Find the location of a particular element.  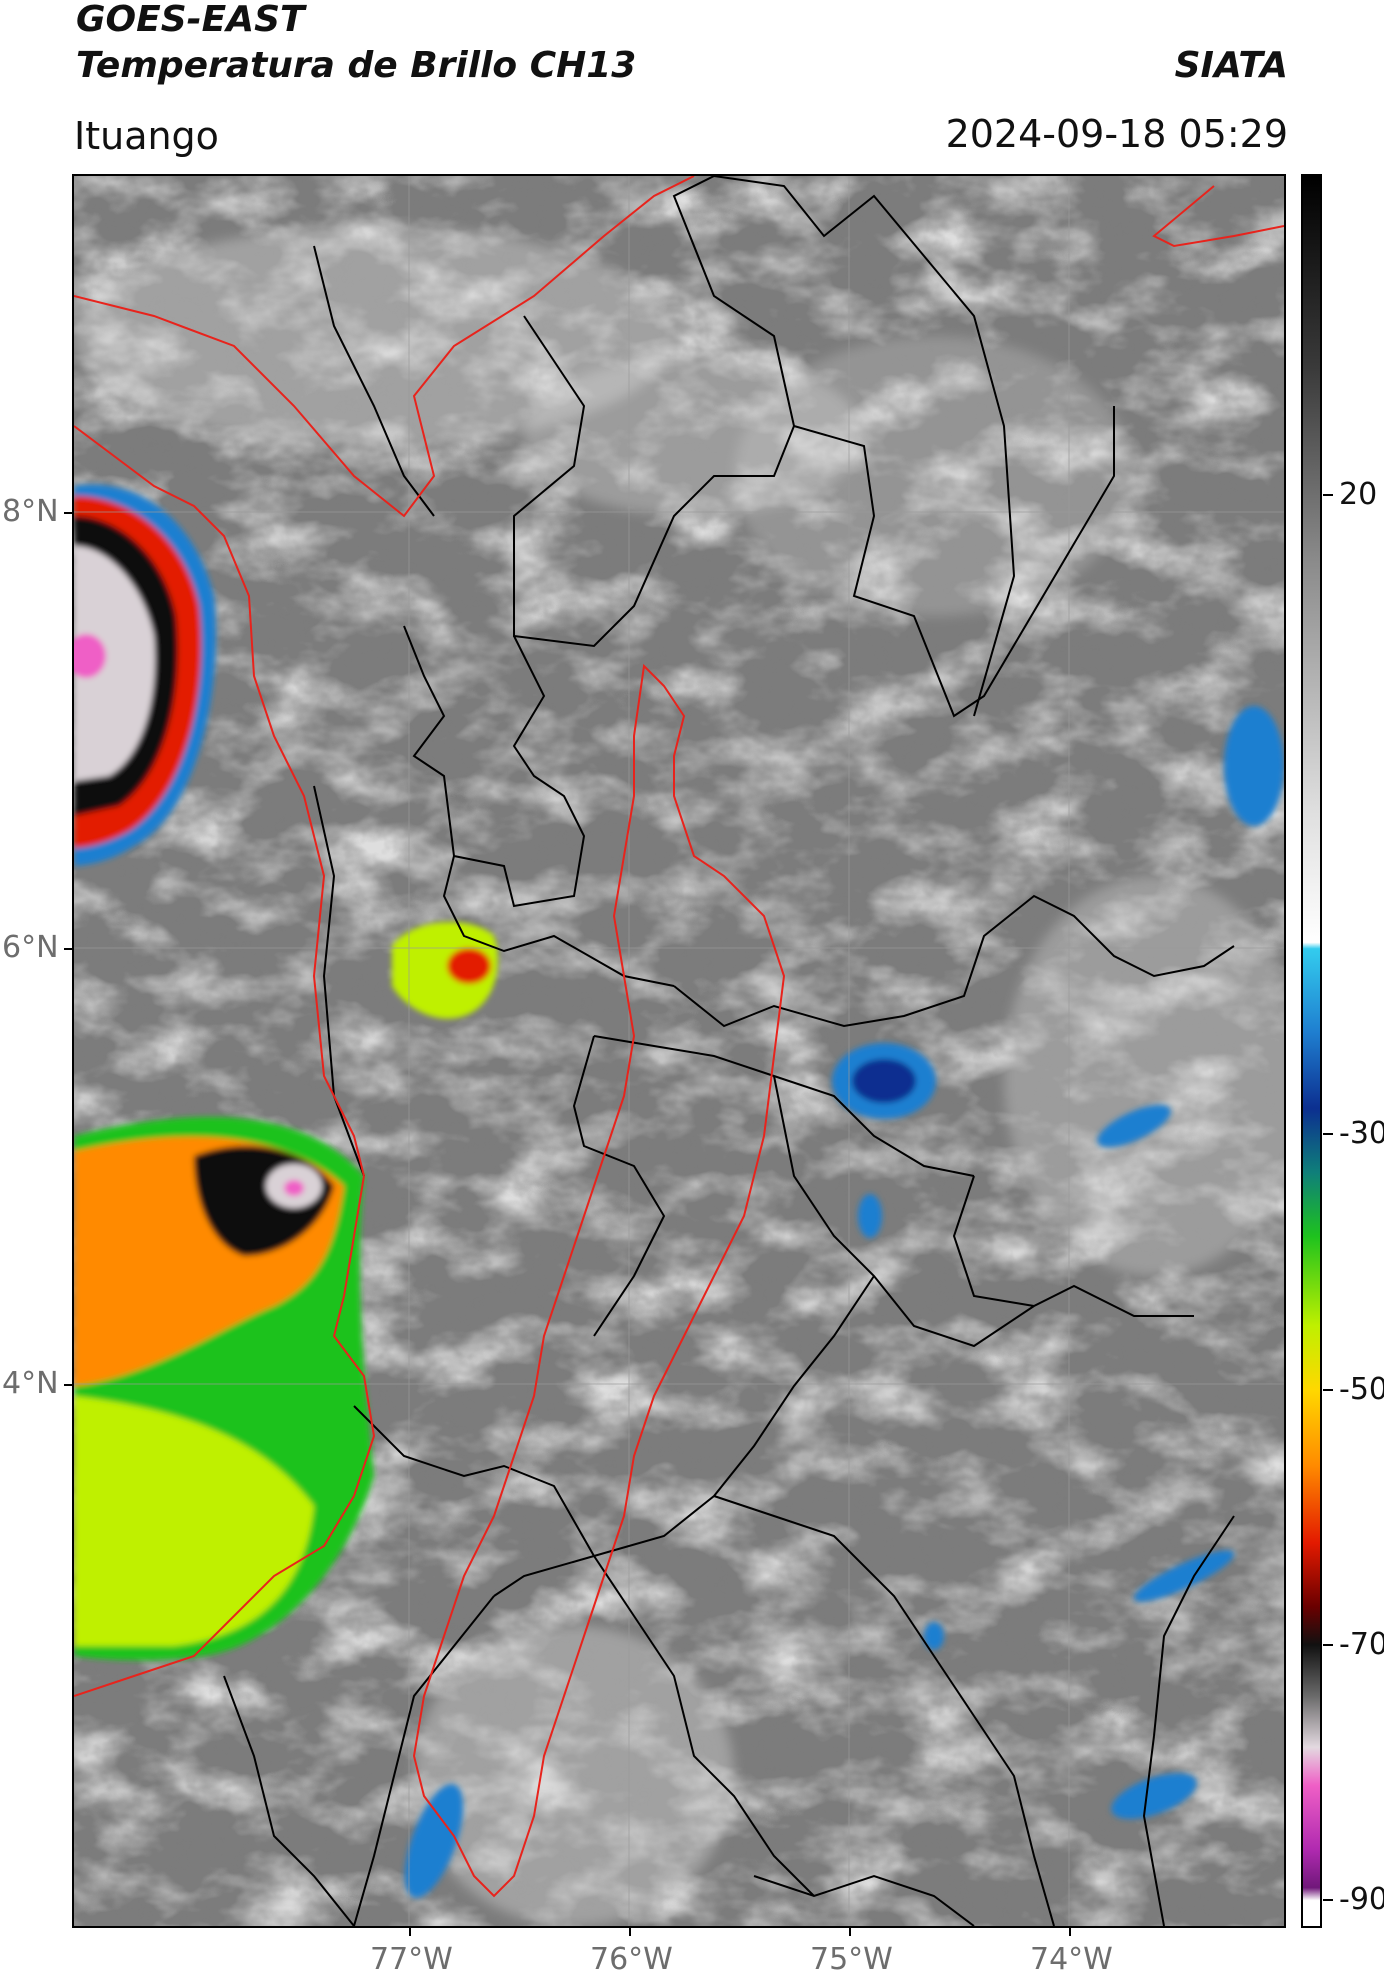

convective-cloud-center is located at coordinates (445, 970).